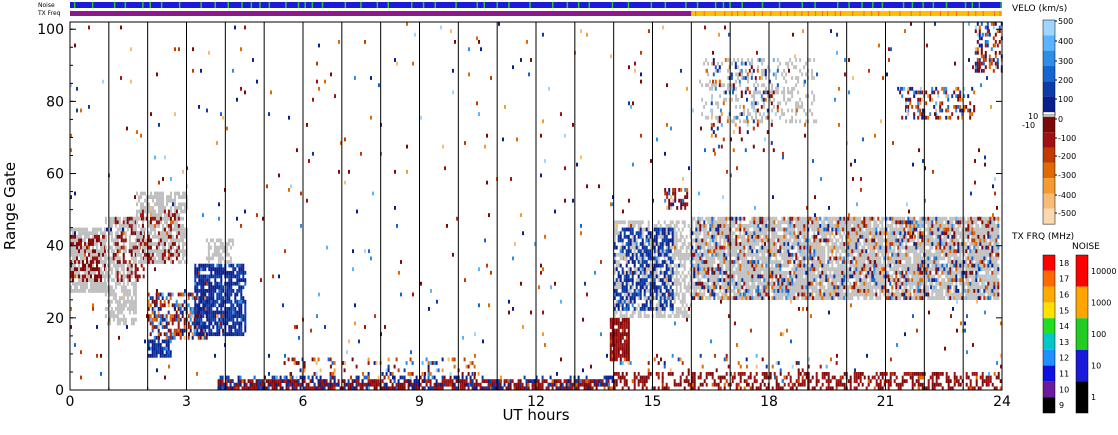  Describe the element at coordinates (802, 5) in the screenshot. I see `noise-strip-tick` at that location.